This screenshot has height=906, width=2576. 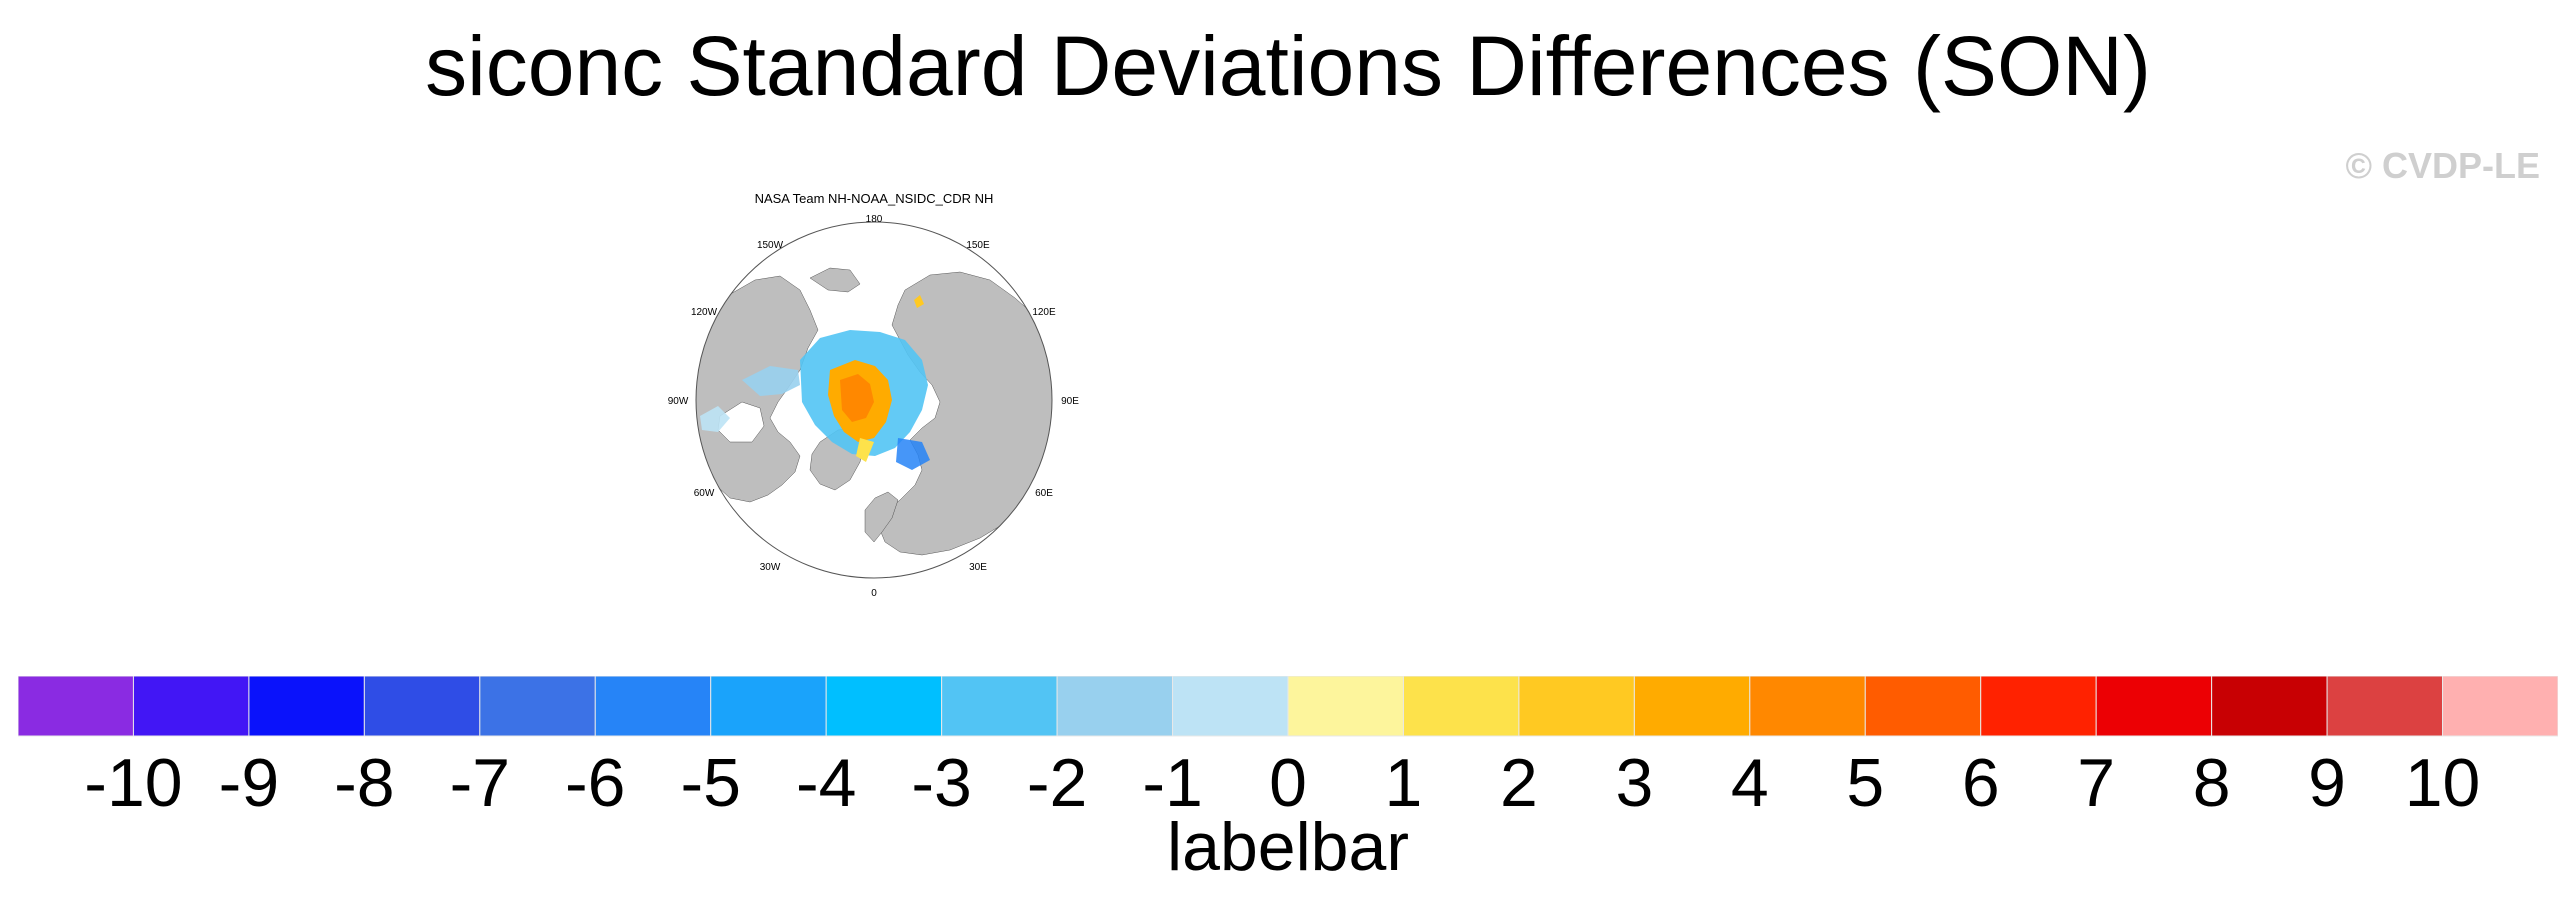 What do you see at coordinates (826, 780) in the screenshot?
I see `colorbar-tick-label: -4` at bounding box center [826, 780].